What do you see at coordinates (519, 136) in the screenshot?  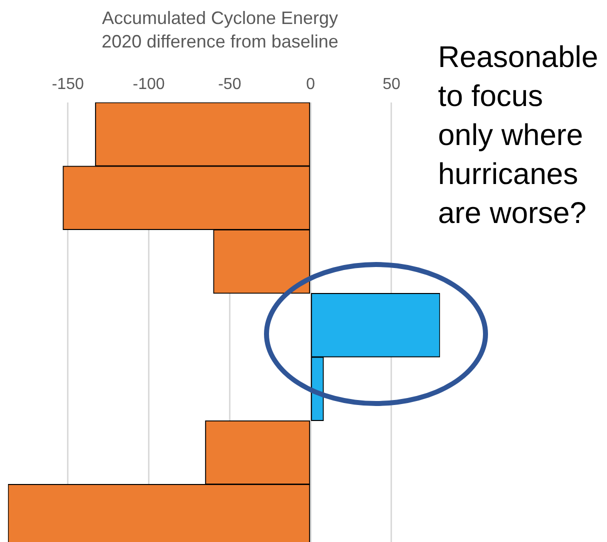 I see `annotation: Reasonable to focus only where hurricanes are worse?` at bounding box center [519, 136].